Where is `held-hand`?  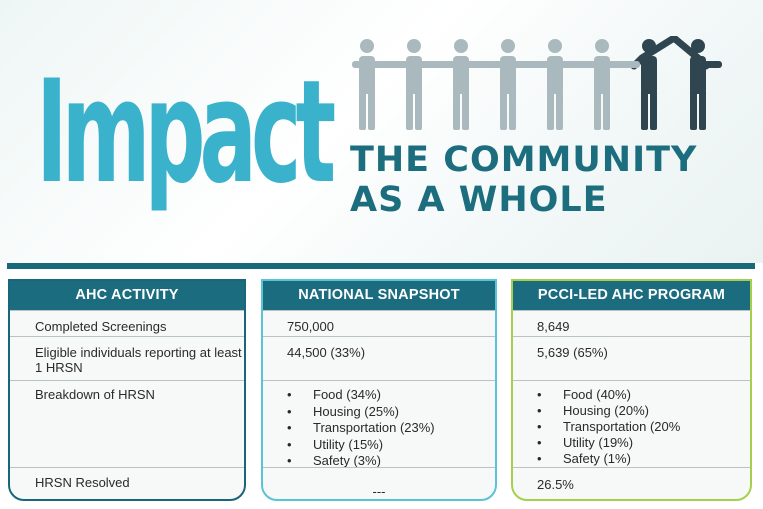 held-hand is located at coordinates (625, 64).